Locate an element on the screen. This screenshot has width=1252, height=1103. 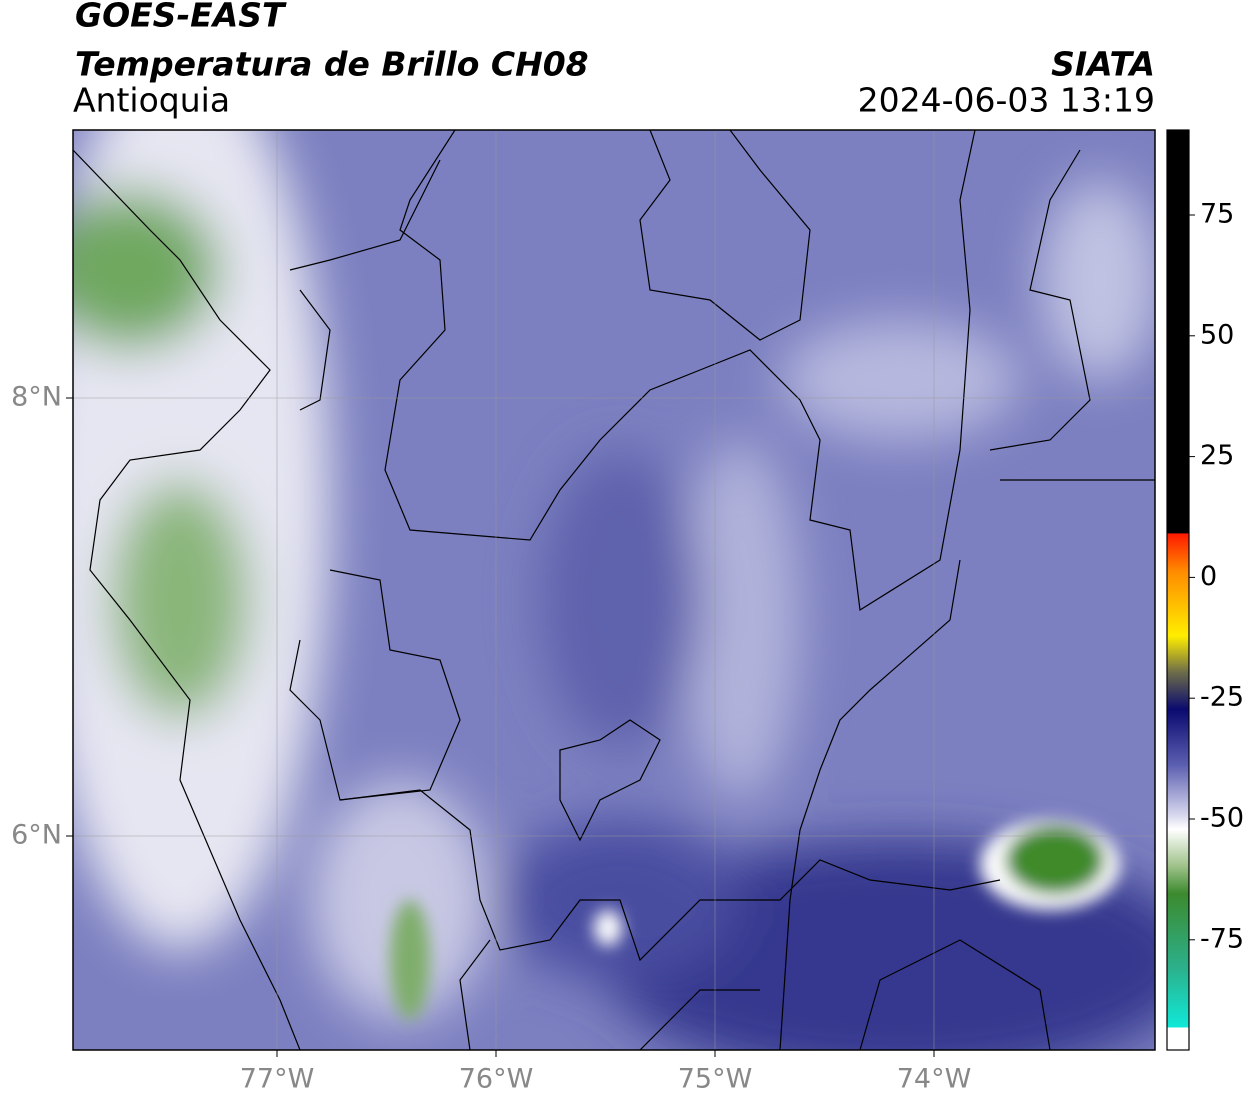
lat-label: 8°N is located at coordinates (36, 397).